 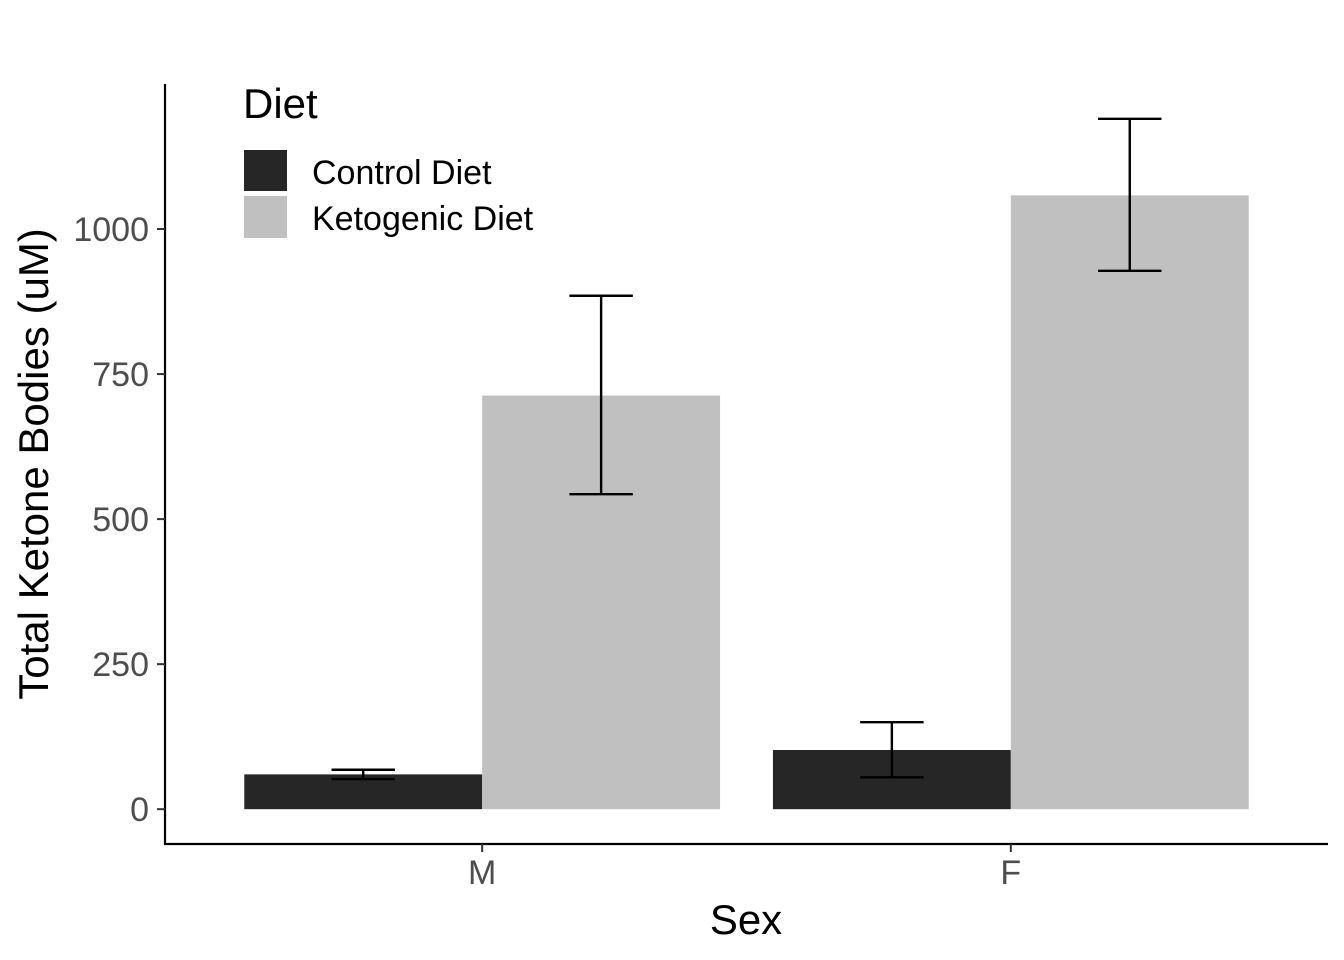 I want to click on legend-key-control-diet, so click(x=265, y=170).